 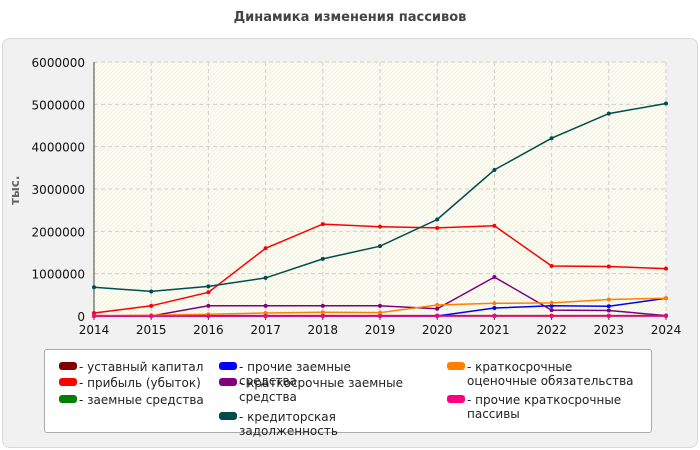 I want to click on x-tick-label: 2024, so click(x=666, y=330).